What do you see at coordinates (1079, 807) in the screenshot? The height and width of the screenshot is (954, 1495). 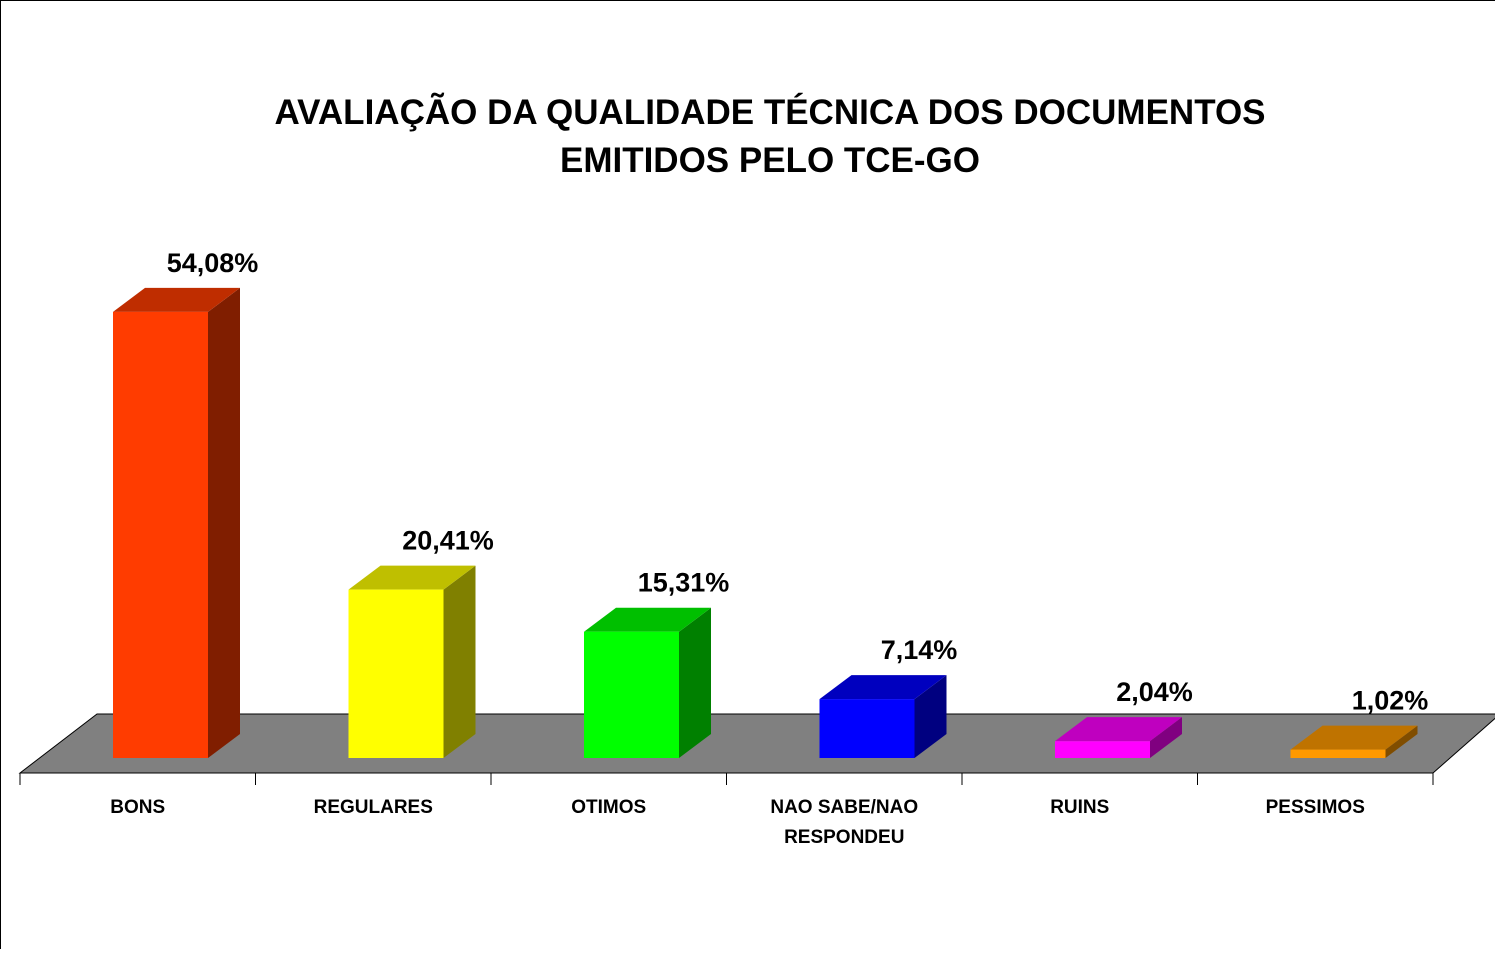 I see `x-tick-label: RUINS` at bounding box center [1079, 807].